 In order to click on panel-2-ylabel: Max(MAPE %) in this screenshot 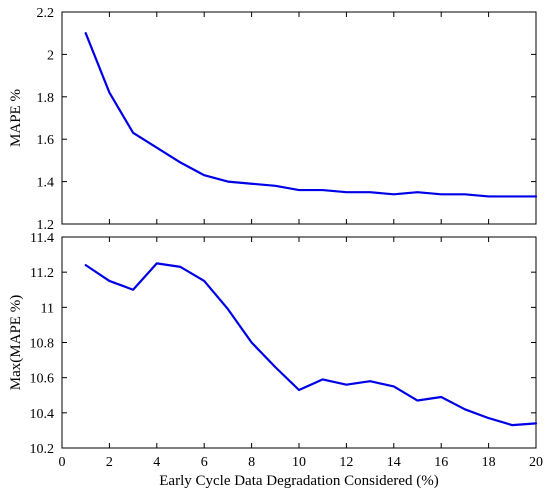, I will do `click(16, 342)`.